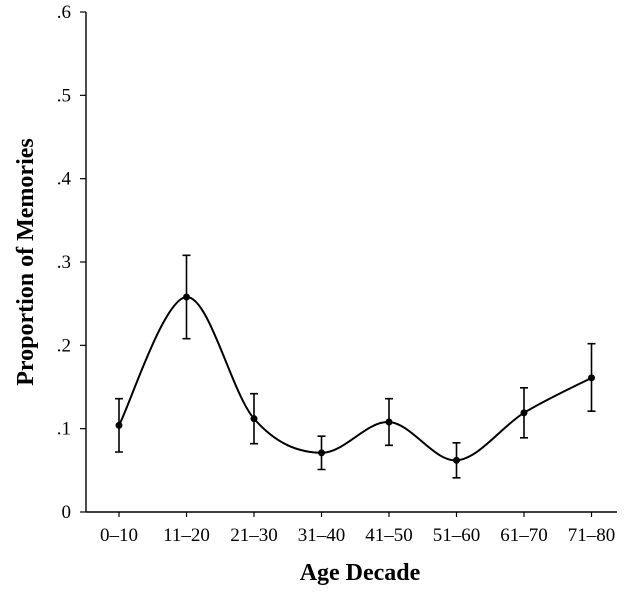 The width and height of the screenshot is (640, 593). Describe the element at coordinates (357, 529) in the screenshot. I see `x-ticks: 0–10 11–20 21–30 31–40 41–50 51–60 61–70 71–80` at that location.